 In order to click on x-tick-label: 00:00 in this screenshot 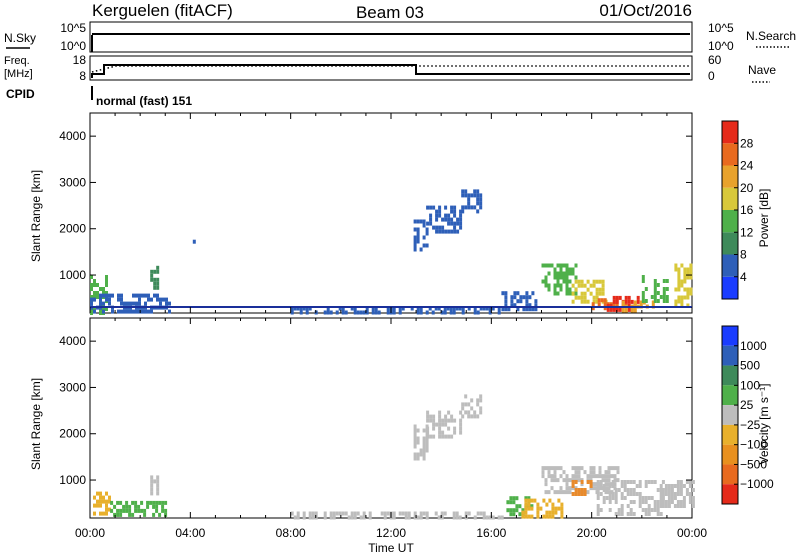, I will do `click(90, 533)`.